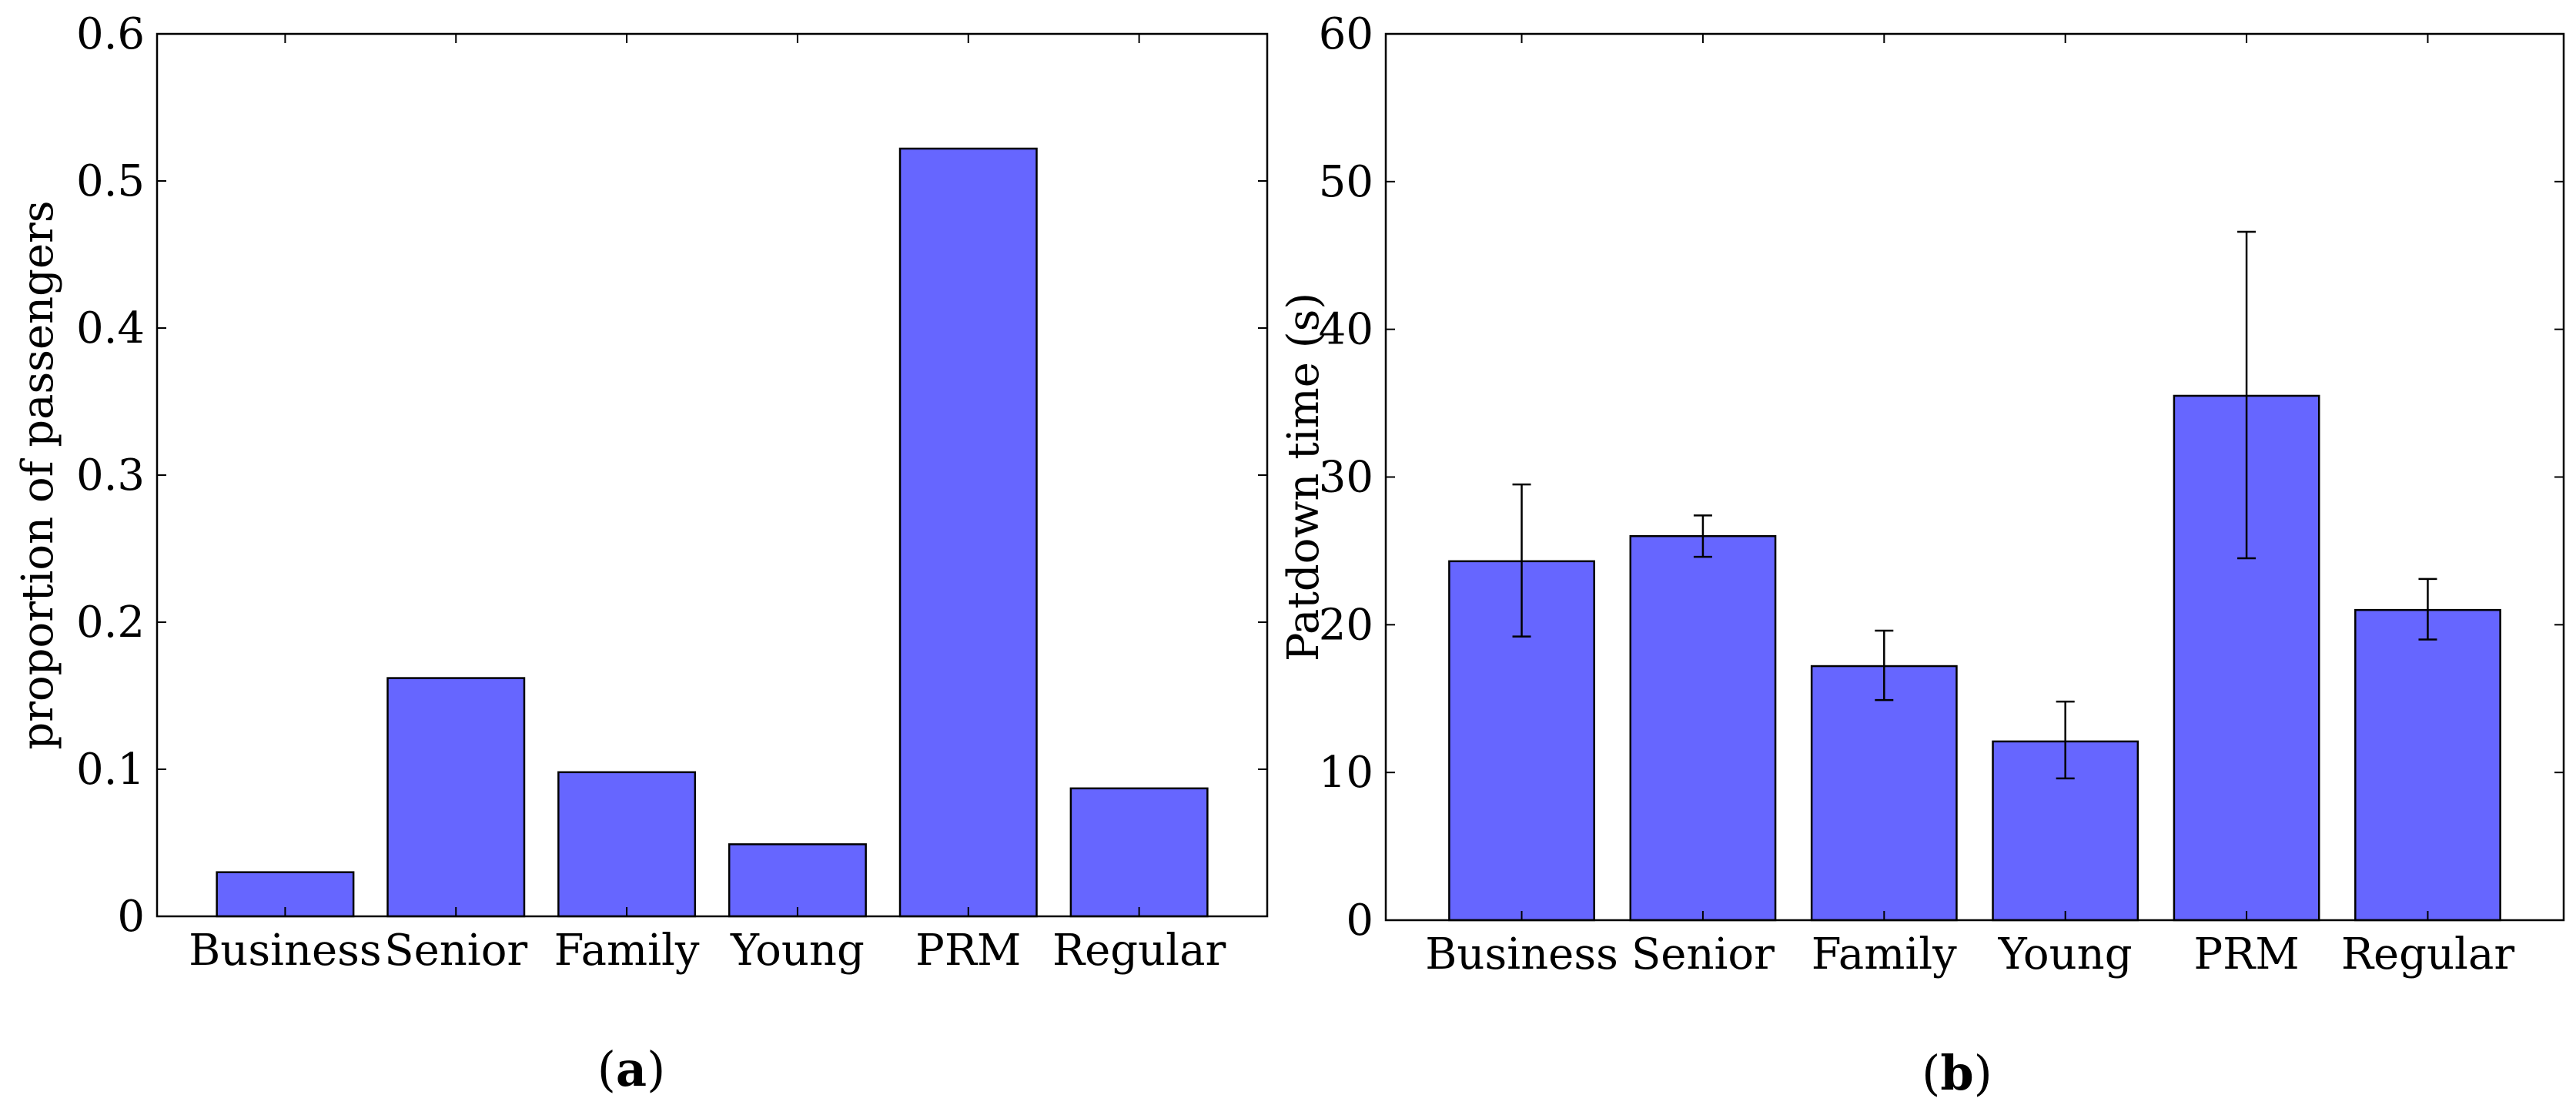 The height and width of the screenshot is (1115, 2576). What do you see at coordinates (2427, 610) in the screenshot?
I see `error-bar-regular` at bounding box center [2427, 610].